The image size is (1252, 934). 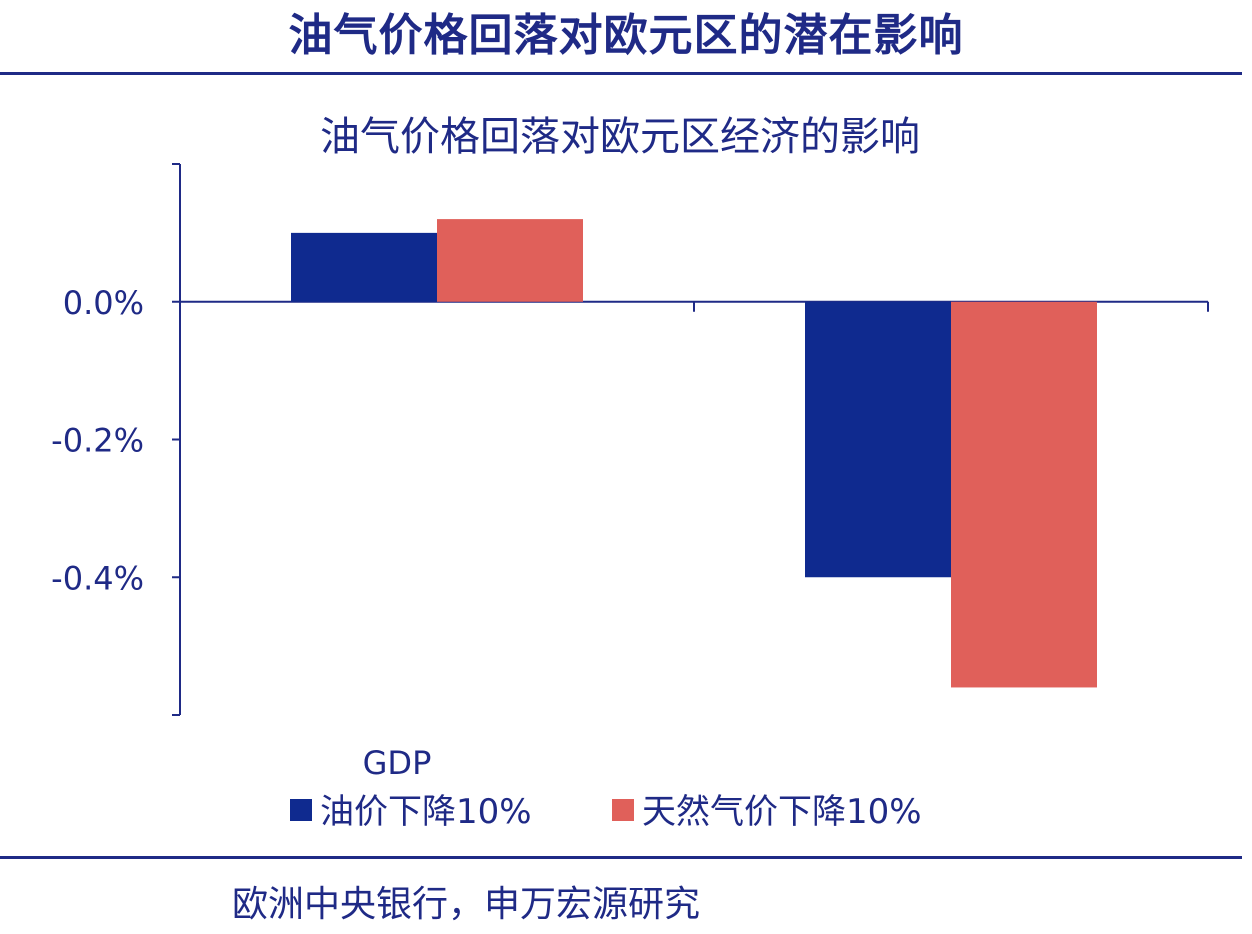 What do you see at coordinates (620, 137) in the screenshot?
I see `chart-title: 油气价格回落对欧元区经济的影响` at bounding box center [620, 137].